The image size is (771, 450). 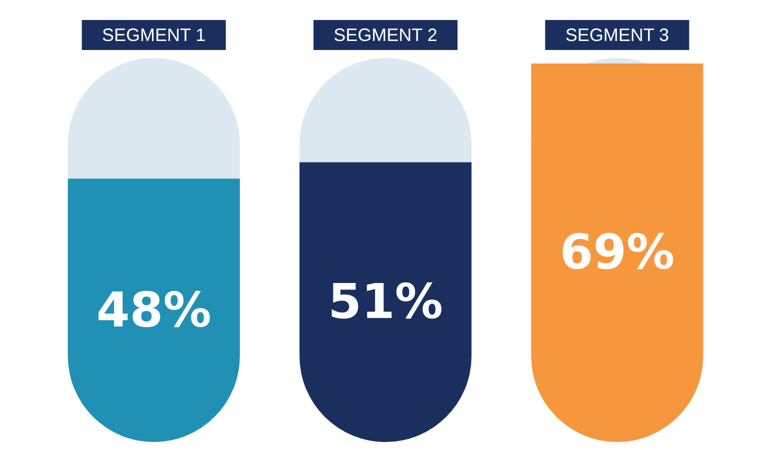 What do you see at coordinates (617, 35) in the screenshot?
I see `x-tick-label: SEGMENT 3` at bounding box center [617, 35].